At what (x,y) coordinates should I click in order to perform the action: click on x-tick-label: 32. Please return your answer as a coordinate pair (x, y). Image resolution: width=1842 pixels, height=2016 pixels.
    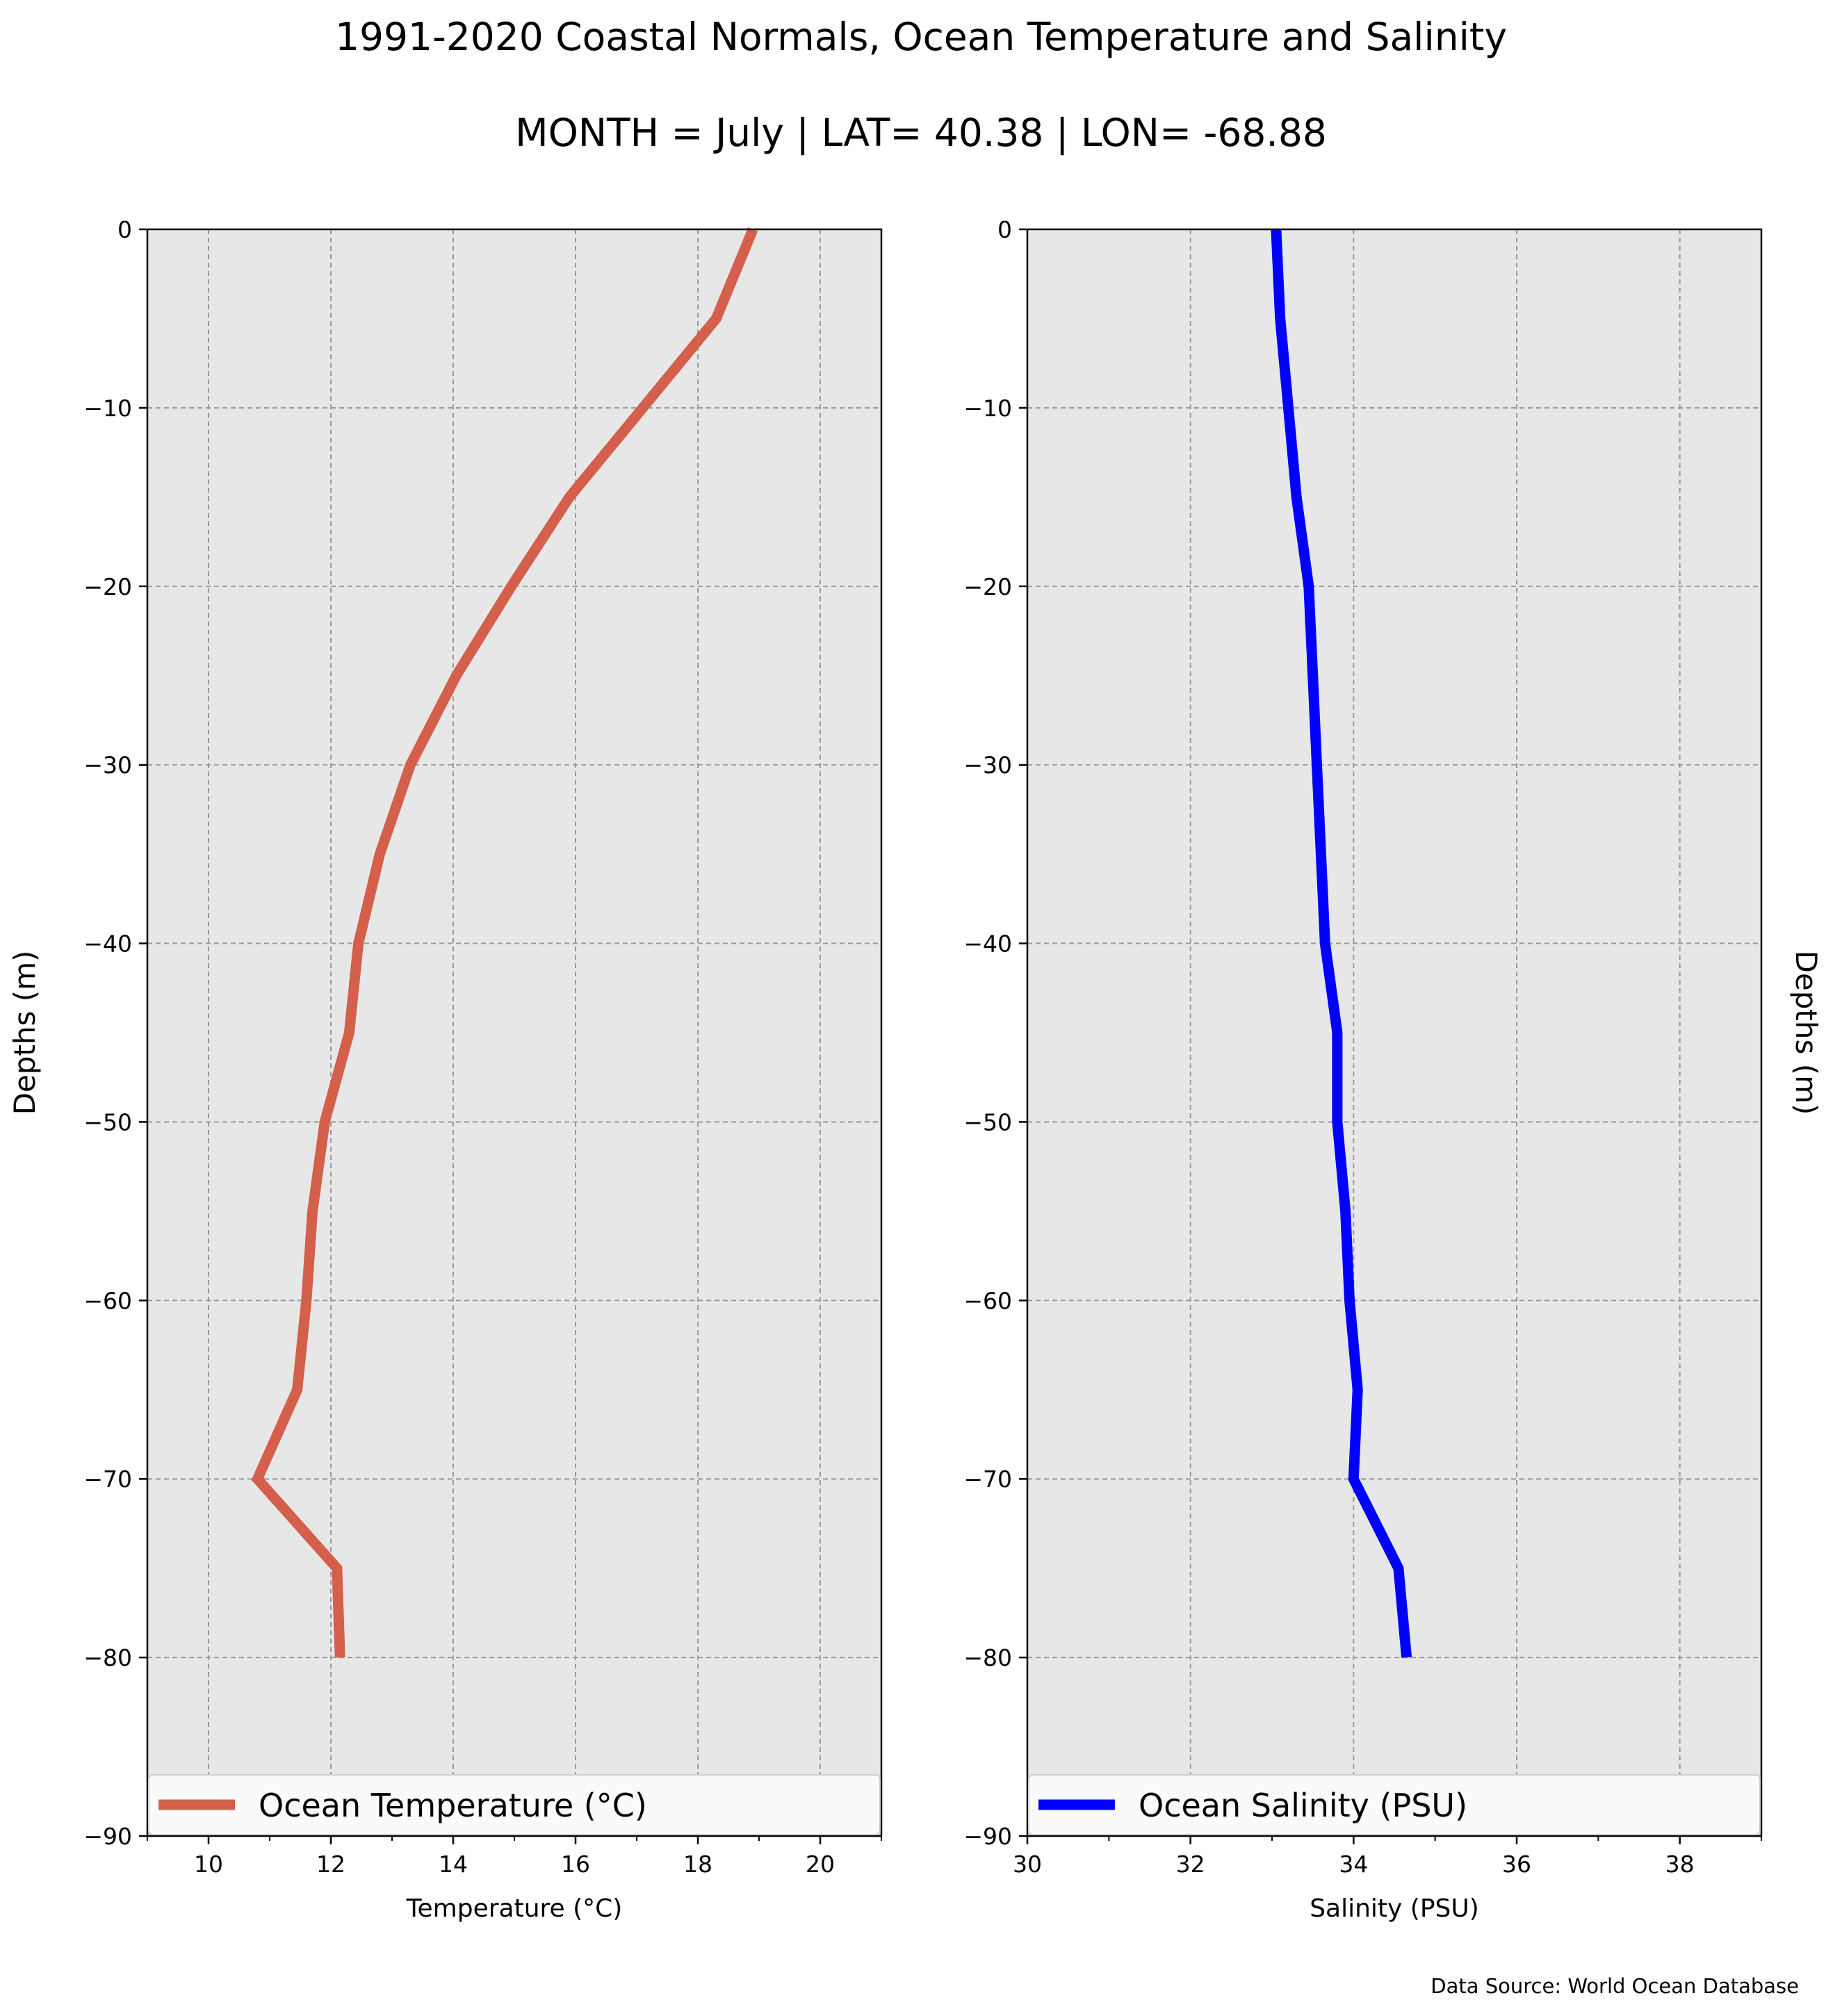
    Looking at the image, I should click on (1190, 1865).